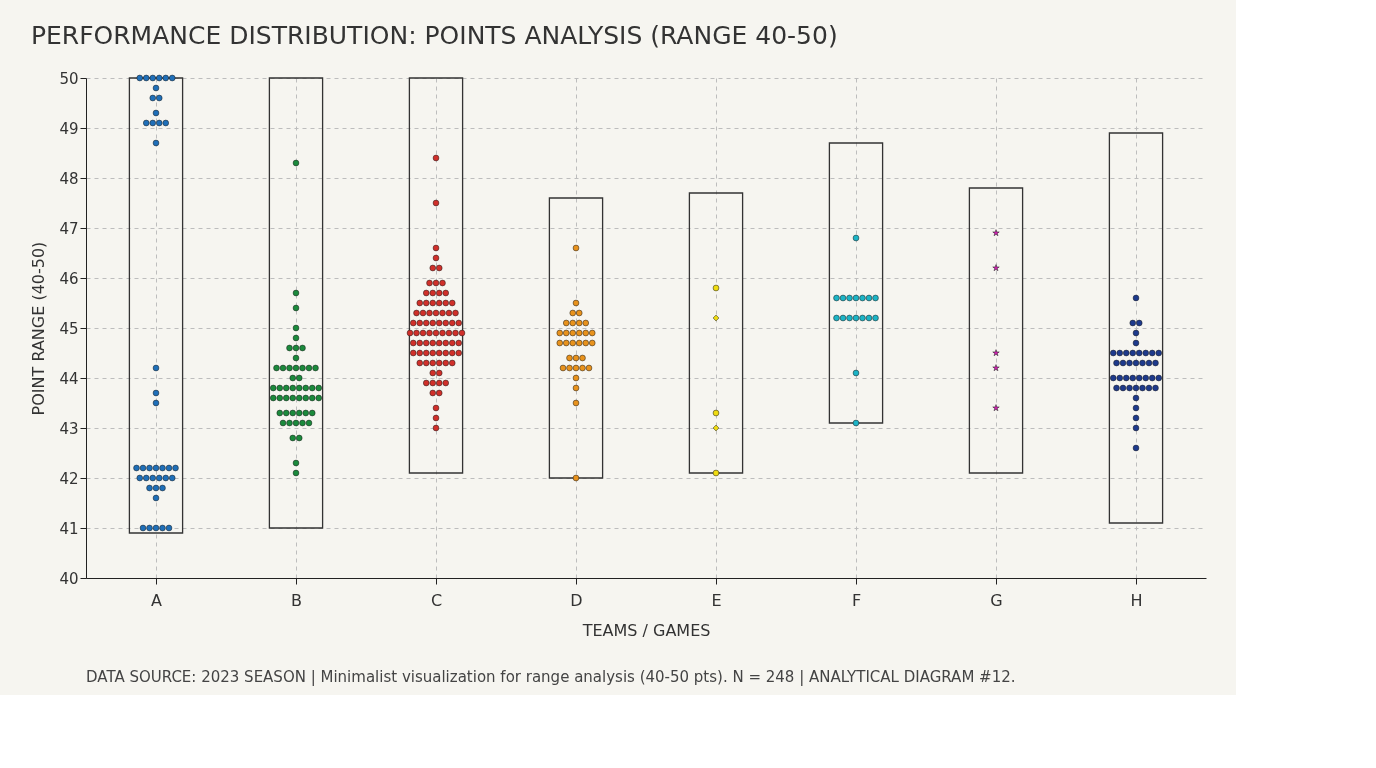 This screenshot has height=768, width=1376. Describe the element at coordinates (856, 600) in the screenshot. I see `x-tick-label: F` at that location.